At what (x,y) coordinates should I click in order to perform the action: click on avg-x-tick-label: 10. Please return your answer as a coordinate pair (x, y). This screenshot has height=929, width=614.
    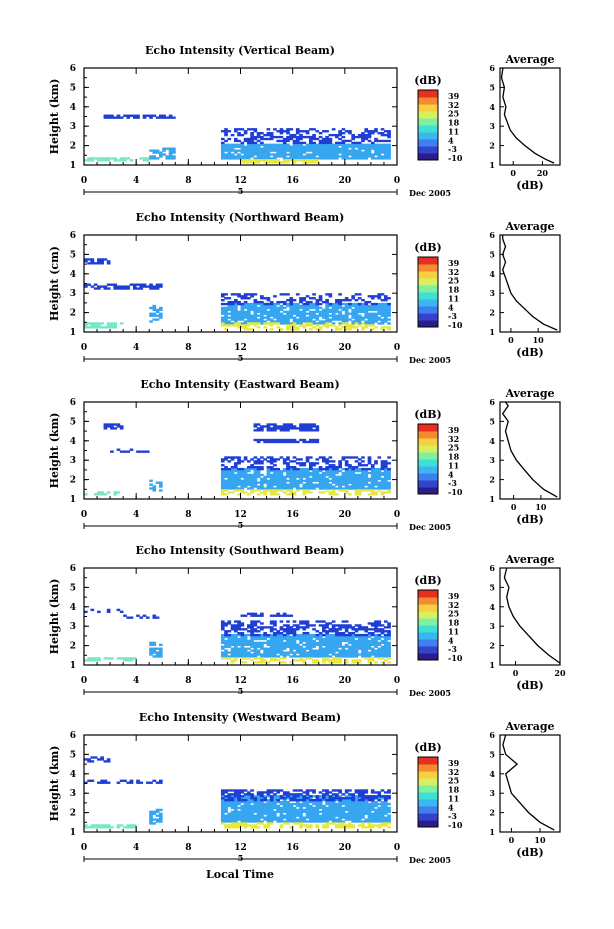
    Looking at the image, I should click on (539, 340).